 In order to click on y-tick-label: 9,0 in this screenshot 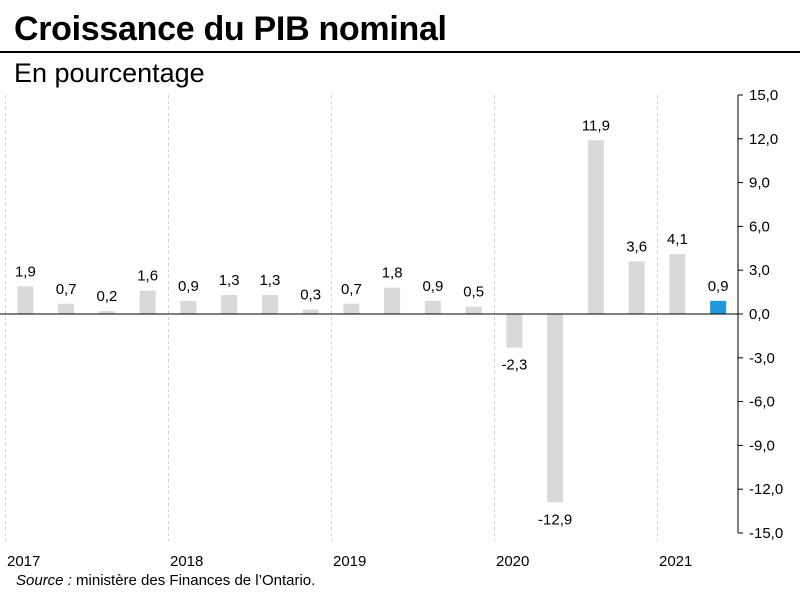, I will do `click(759, 183)`.